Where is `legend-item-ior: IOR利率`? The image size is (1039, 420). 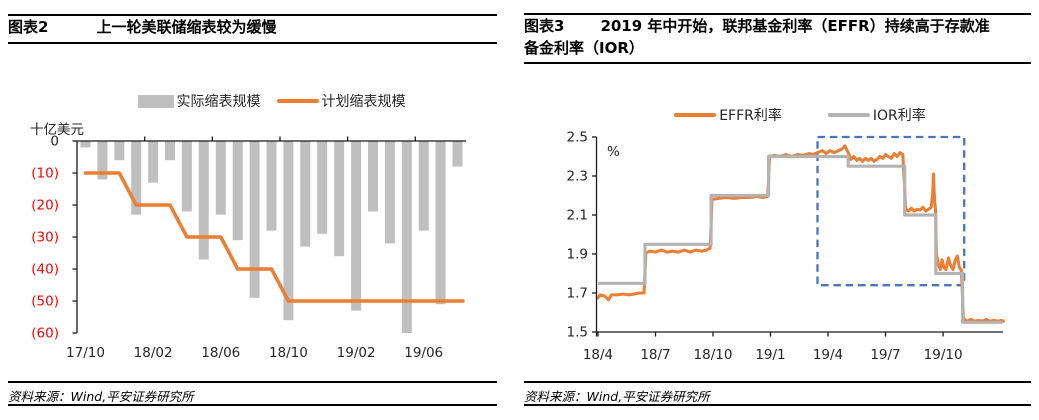
legend-item-ior: IOR利率 is located at coordinates (876, 115).